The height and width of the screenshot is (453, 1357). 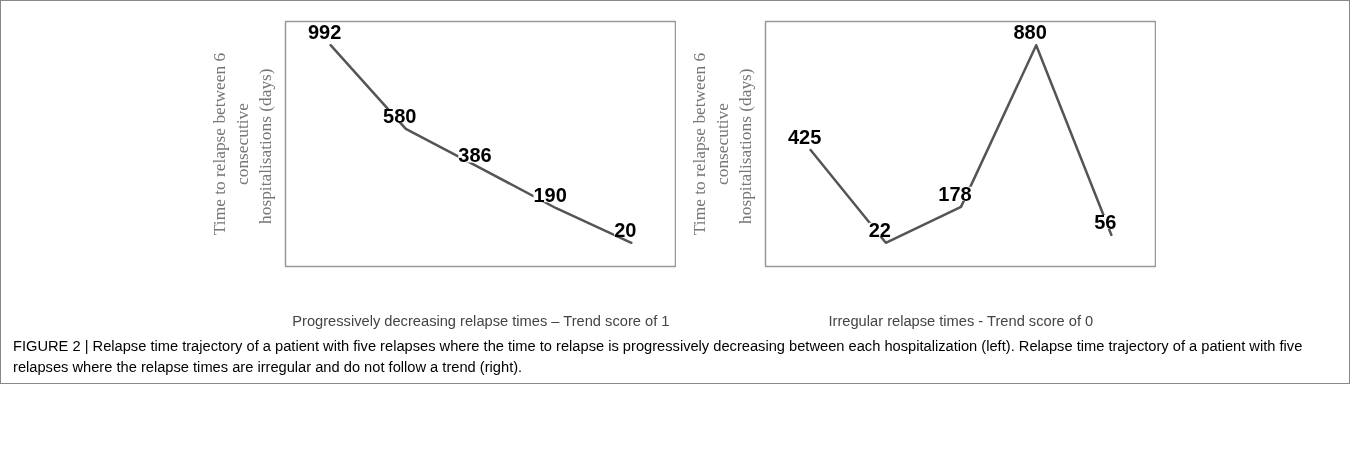 I want to click on data-label: 386, so click(x=475, y=155).